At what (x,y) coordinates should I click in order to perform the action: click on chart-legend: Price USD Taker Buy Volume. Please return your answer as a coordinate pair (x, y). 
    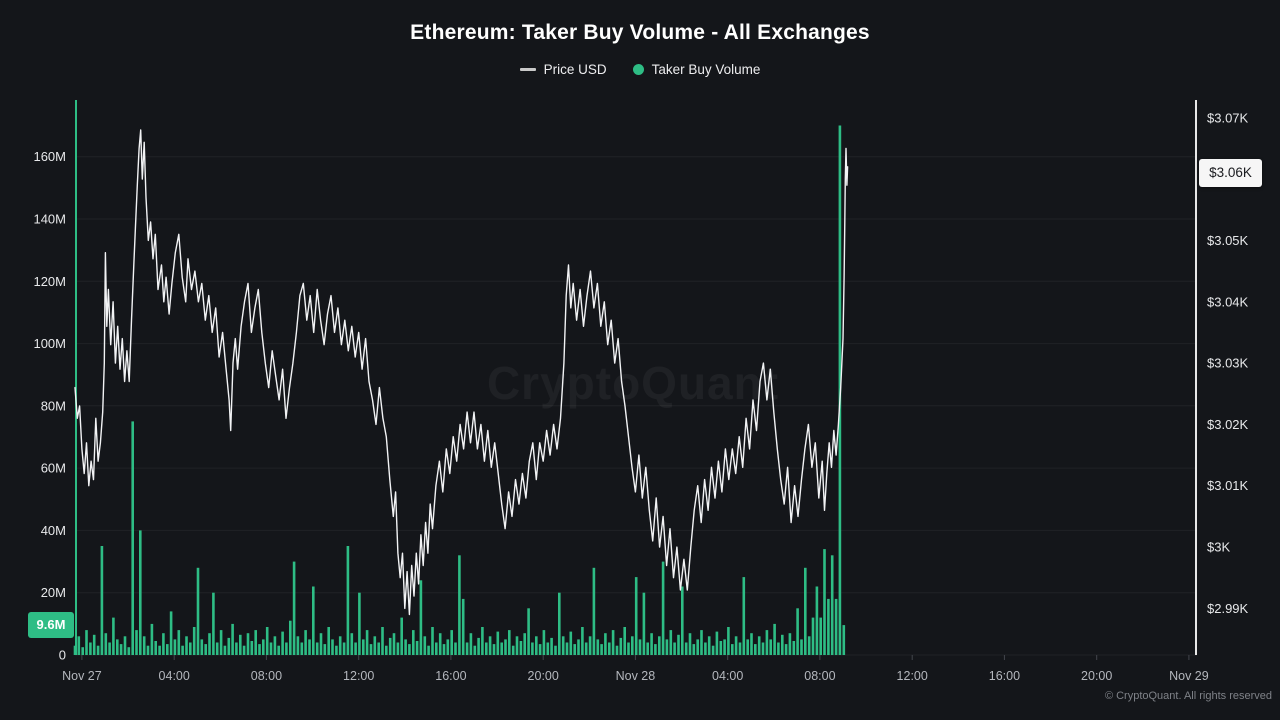
    Looking at the image, I should click on (640, 69).